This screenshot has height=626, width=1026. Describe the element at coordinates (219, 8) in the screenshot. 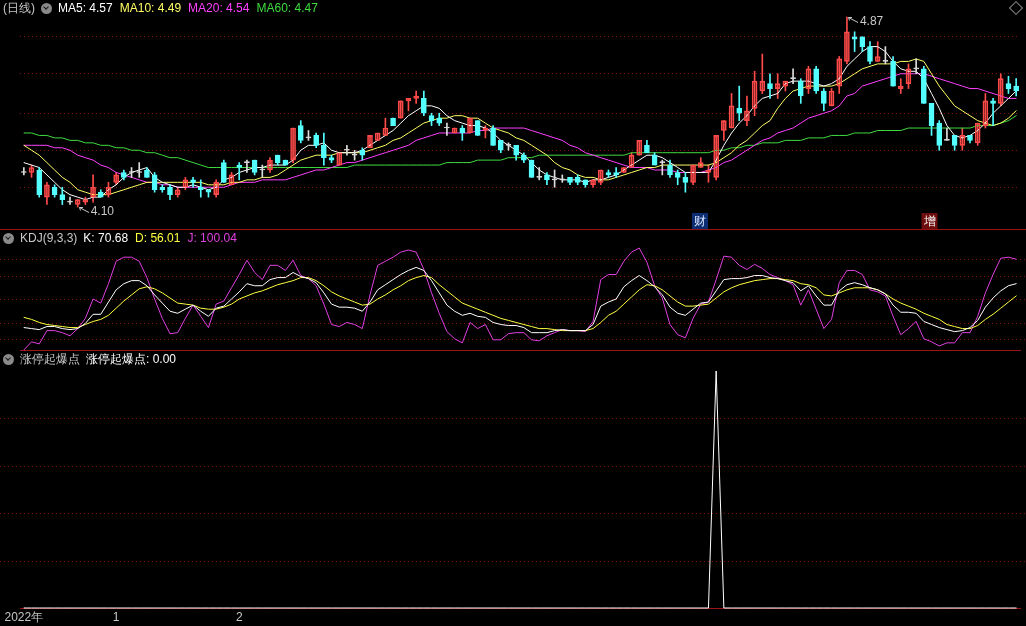

I see `text: MA20: 4.54` at that location.